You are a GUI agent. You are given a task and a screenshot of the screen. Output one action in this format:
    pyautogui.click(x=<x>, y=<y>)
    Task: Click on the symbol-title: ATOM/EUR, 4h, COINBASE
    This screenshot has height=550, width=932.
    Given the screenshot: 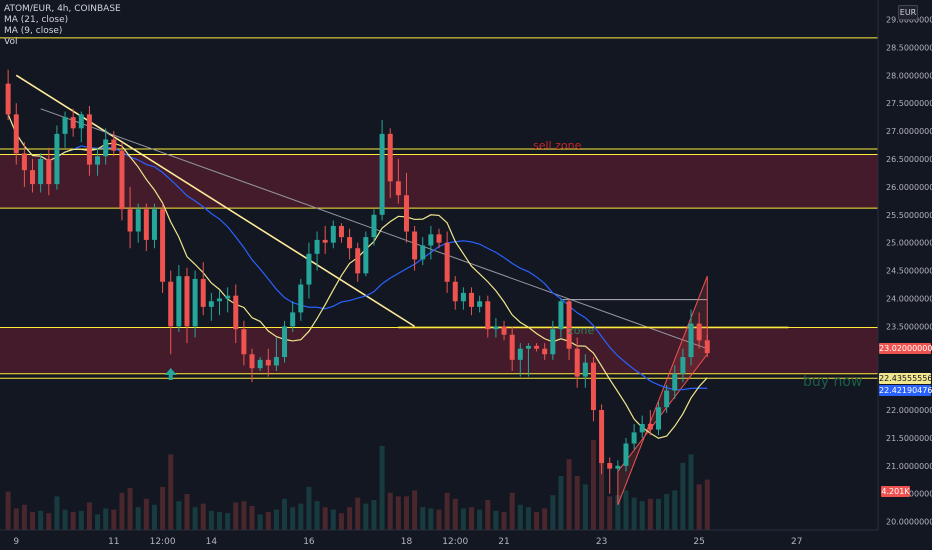 What is the action you would take?
    pyautogui.click(x=62, y=9)
    